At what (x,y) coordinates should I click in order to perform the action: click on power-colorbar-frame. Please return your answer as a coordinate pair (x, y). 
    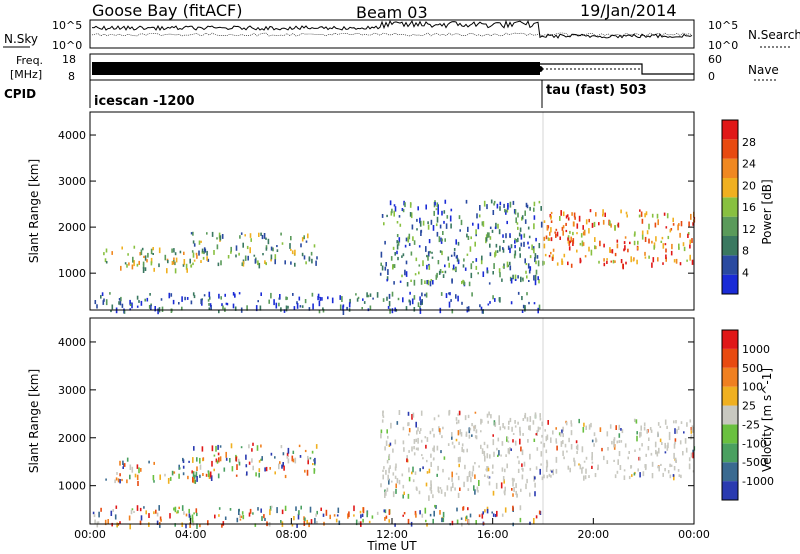
    Looking at the image, I should click on (730, 207).